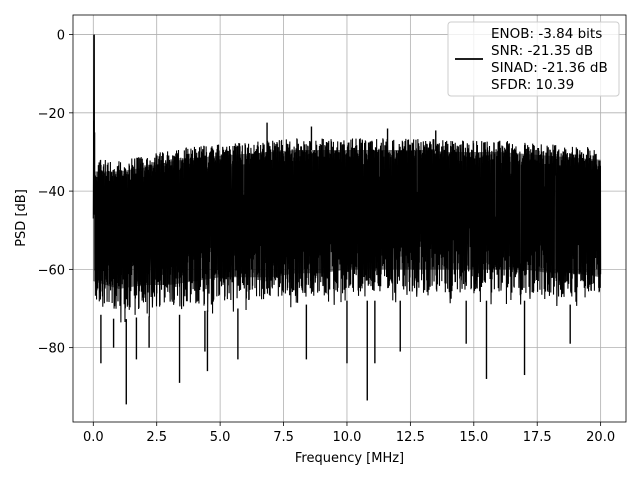  Describe the element at coordinates (532, 85) in the screenshot. I see `legend-entry-line: SFDR: 10.39` at that location.